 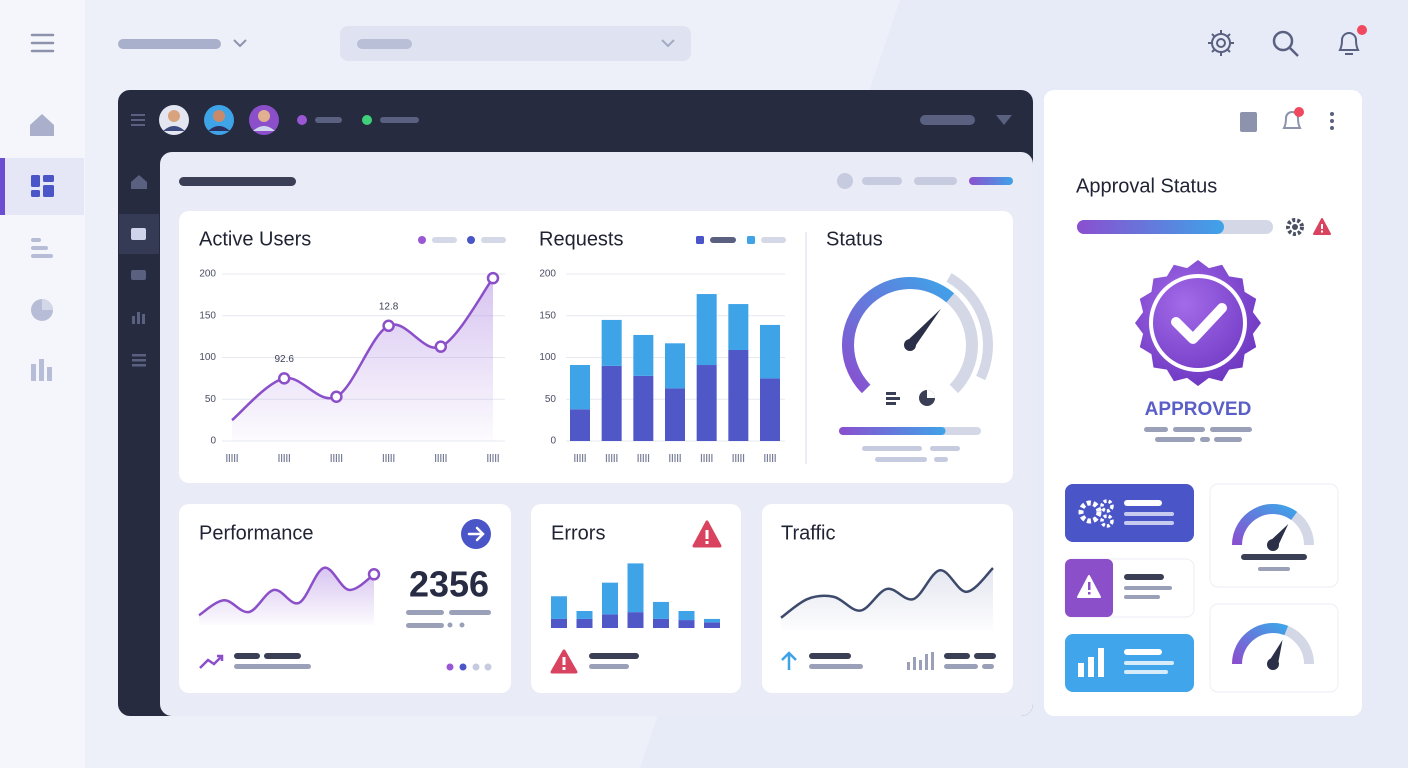 I want to click on card-title: Active Users, so click(x=255, y=239).